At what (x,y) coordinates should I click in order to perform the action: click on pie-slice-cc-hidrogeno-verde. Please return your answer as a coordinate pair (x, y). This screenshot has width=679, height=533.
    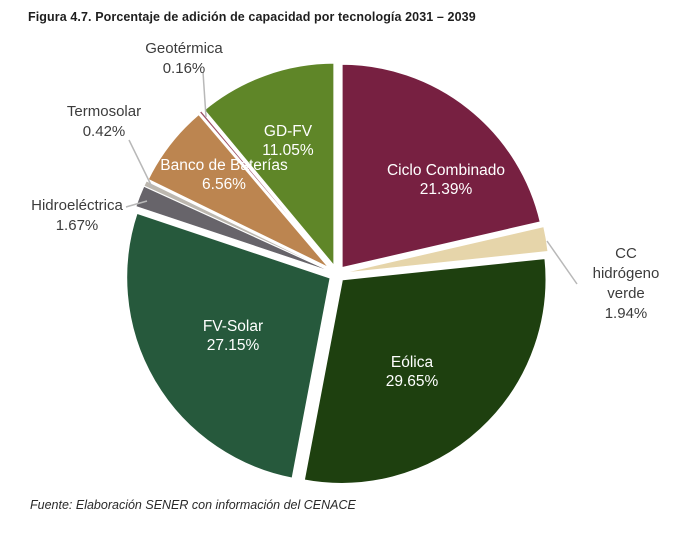
    Looking at the image, I should click on (446, 250).